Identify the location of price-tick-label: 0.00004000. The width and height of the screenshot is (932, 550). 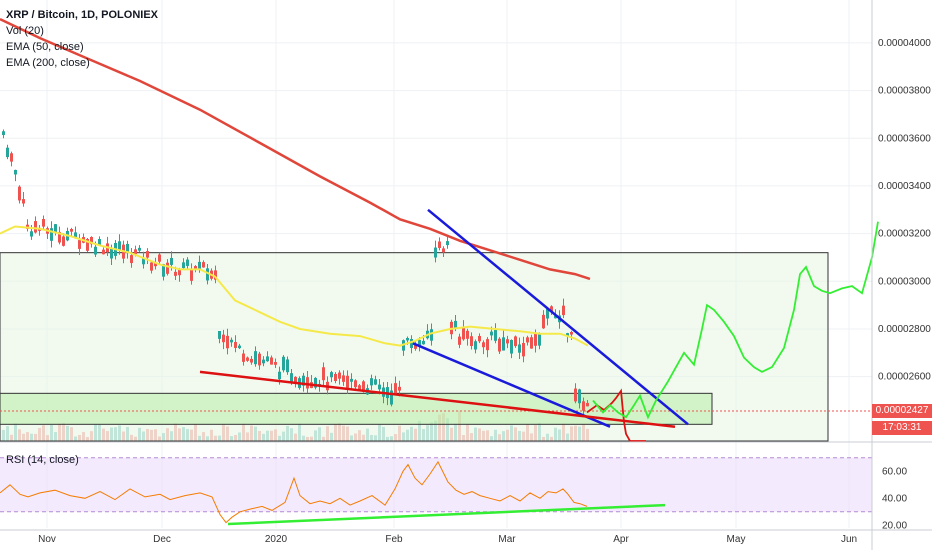
(904, 43).